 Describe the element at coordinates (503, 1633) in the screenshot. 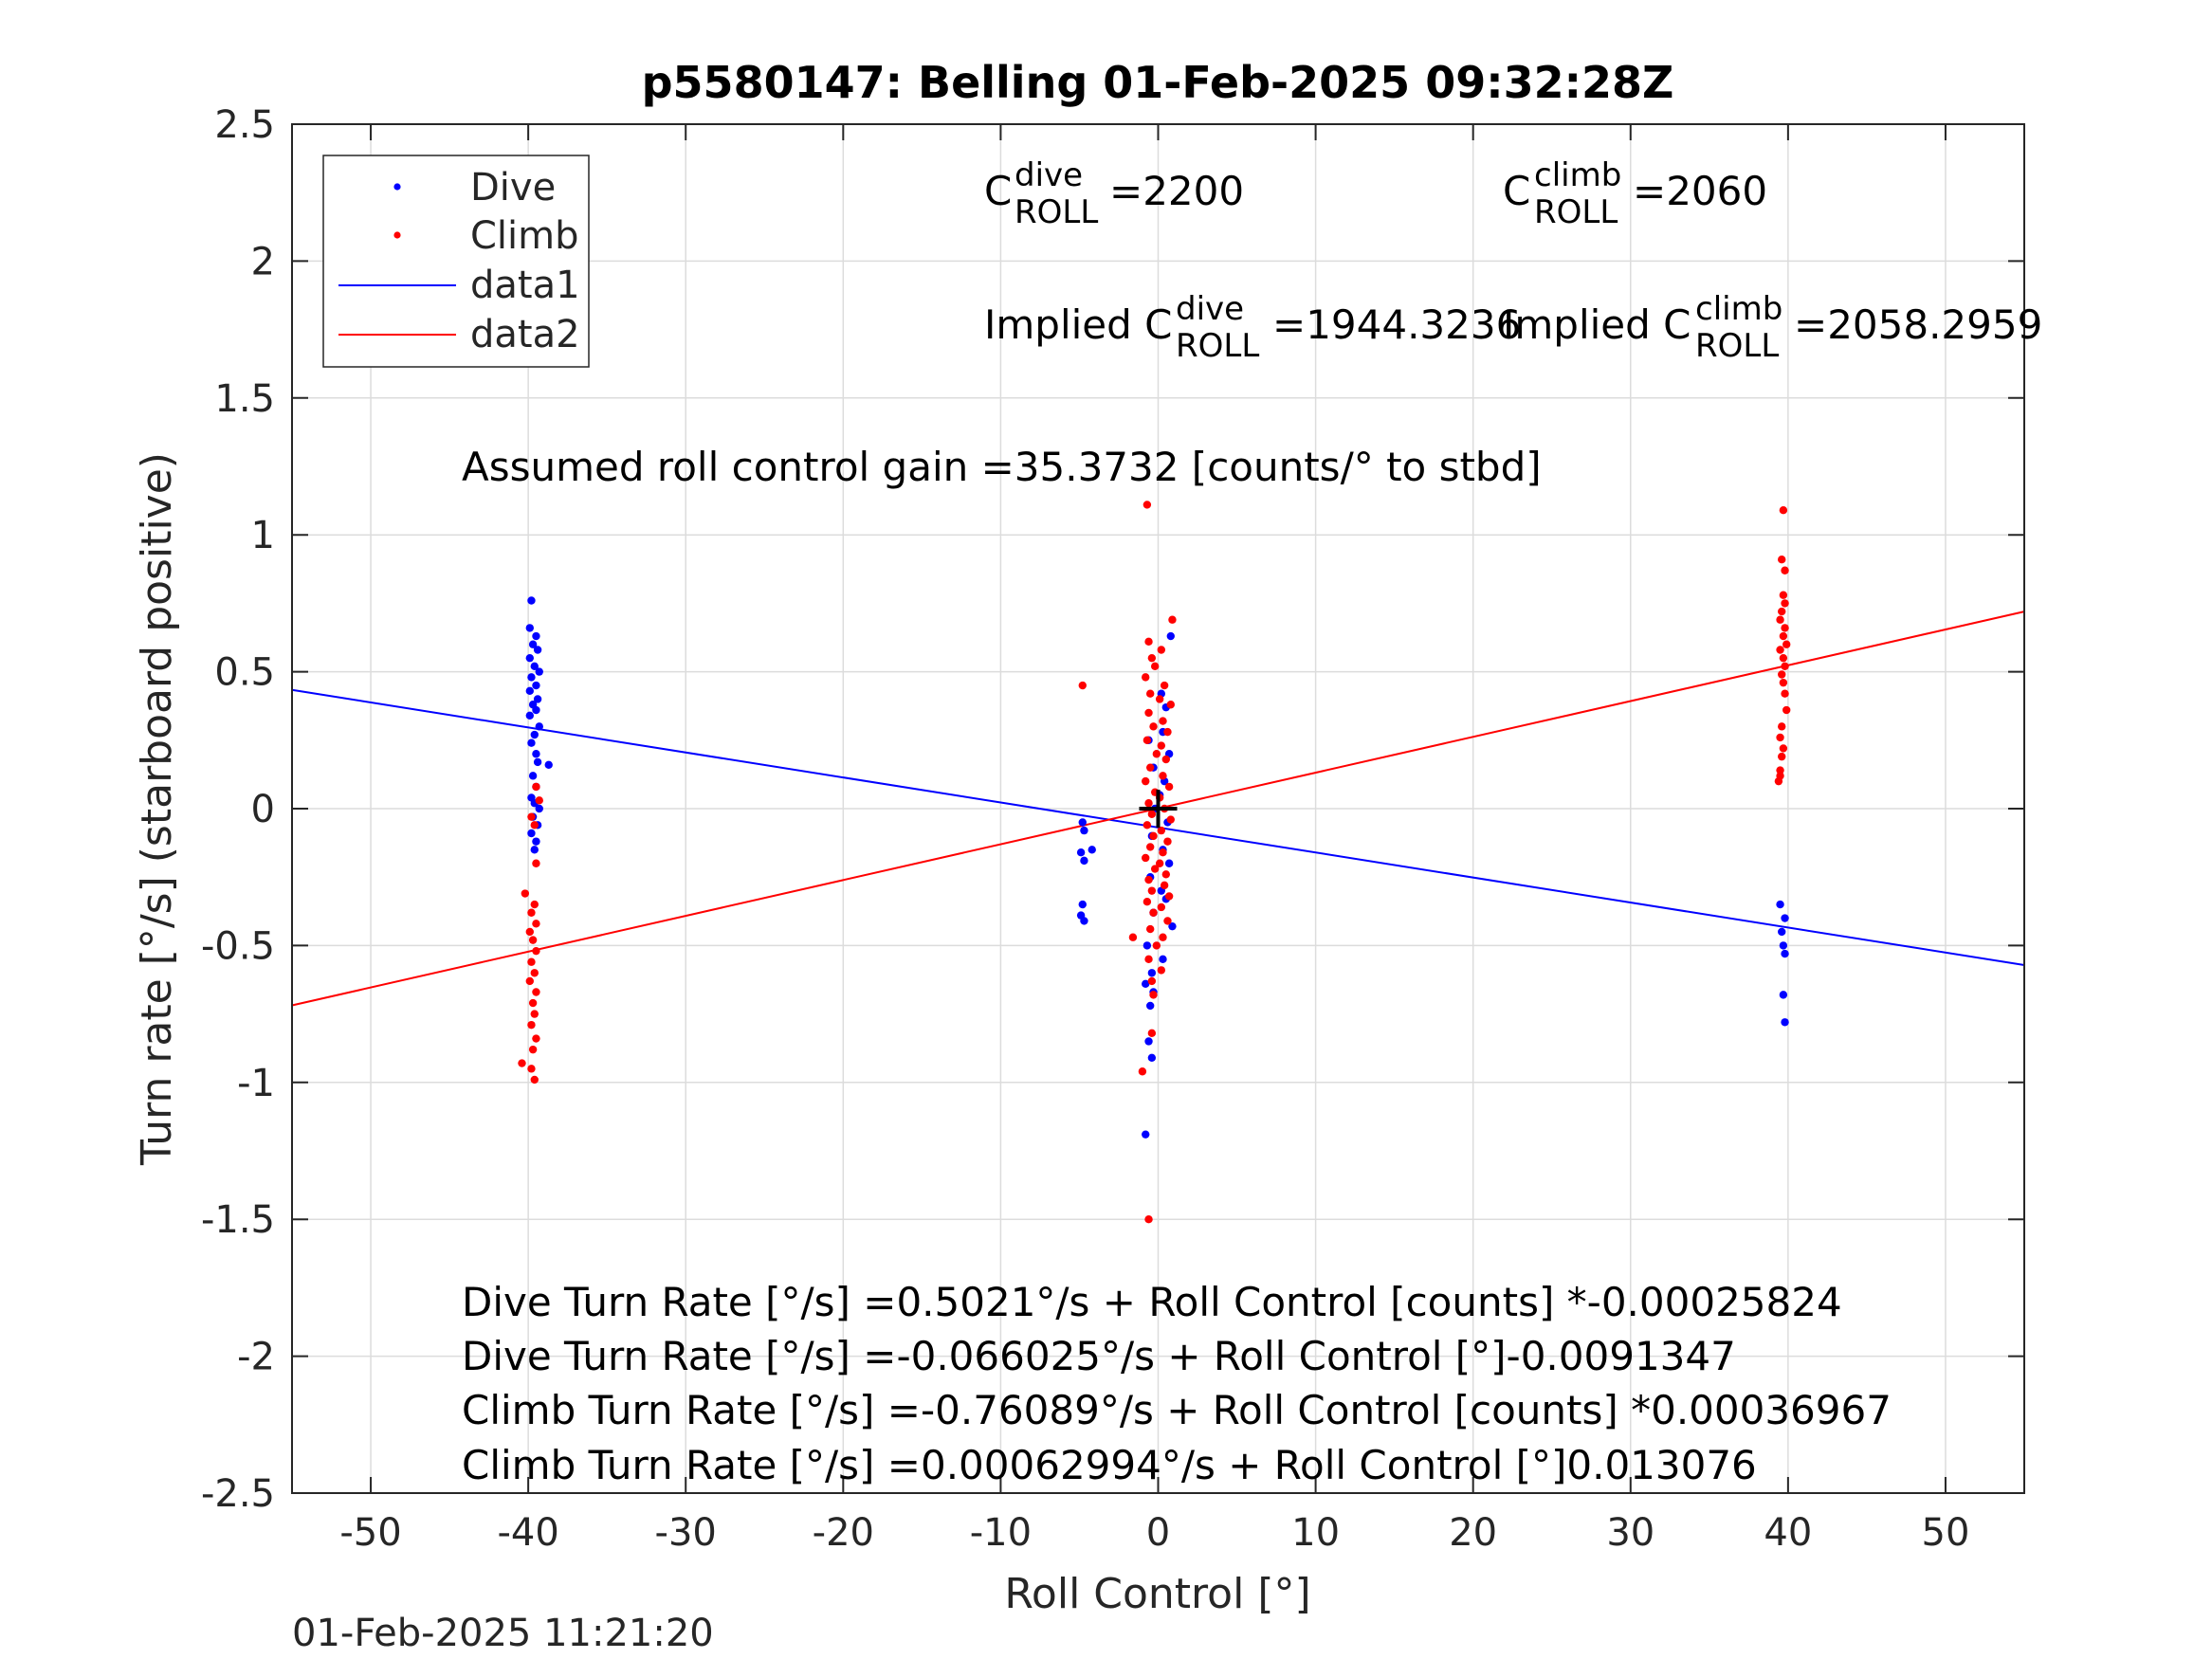

I see `footer-timestamp: 01-Feb-2025 11:21:20` at that location.